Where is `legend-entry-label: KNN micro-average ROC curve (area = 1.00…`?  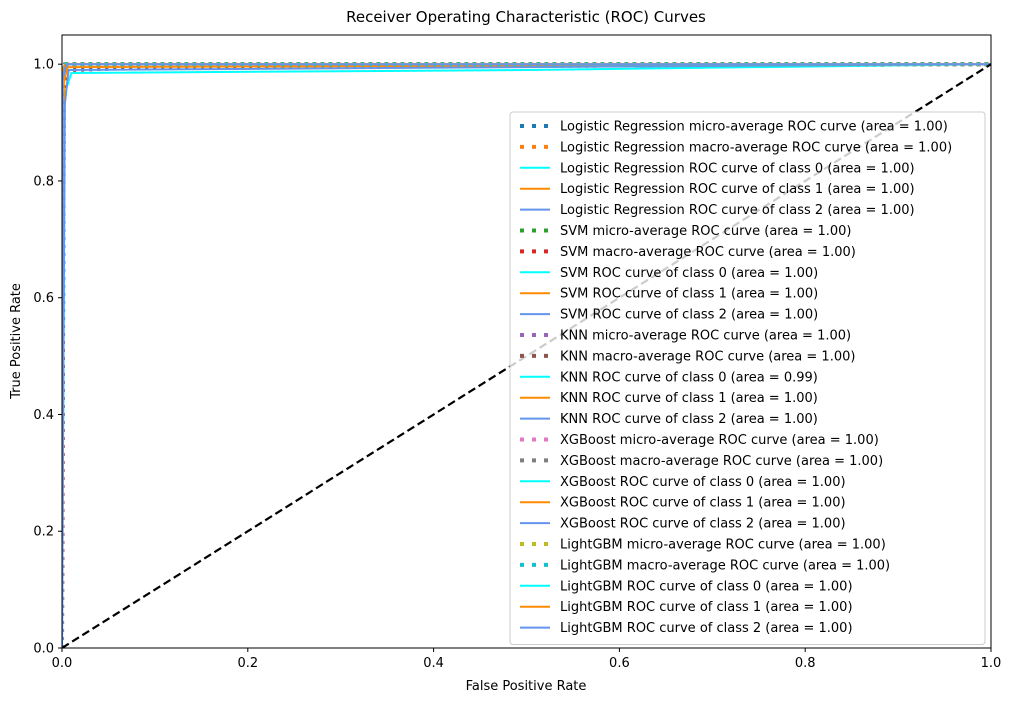
legend-entry-label: KNN micro-average ROC curve (area = 1.00… is located at coordinates (705, 336).